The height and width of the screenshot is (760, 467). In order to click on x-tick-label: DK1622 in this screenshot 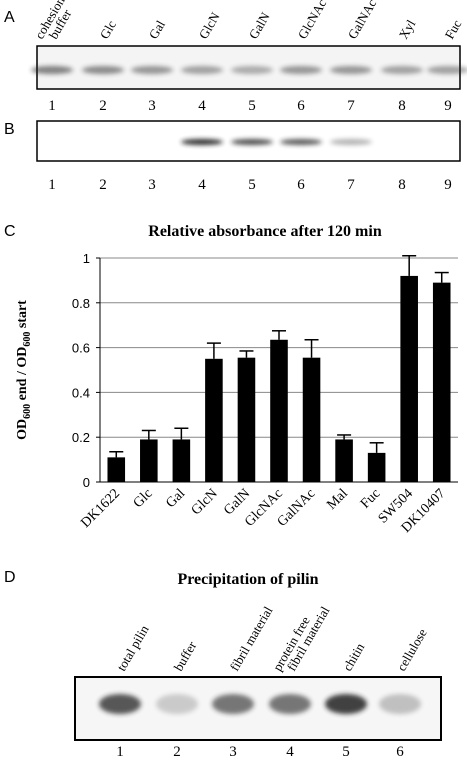, I will do `click(100, 508)`.